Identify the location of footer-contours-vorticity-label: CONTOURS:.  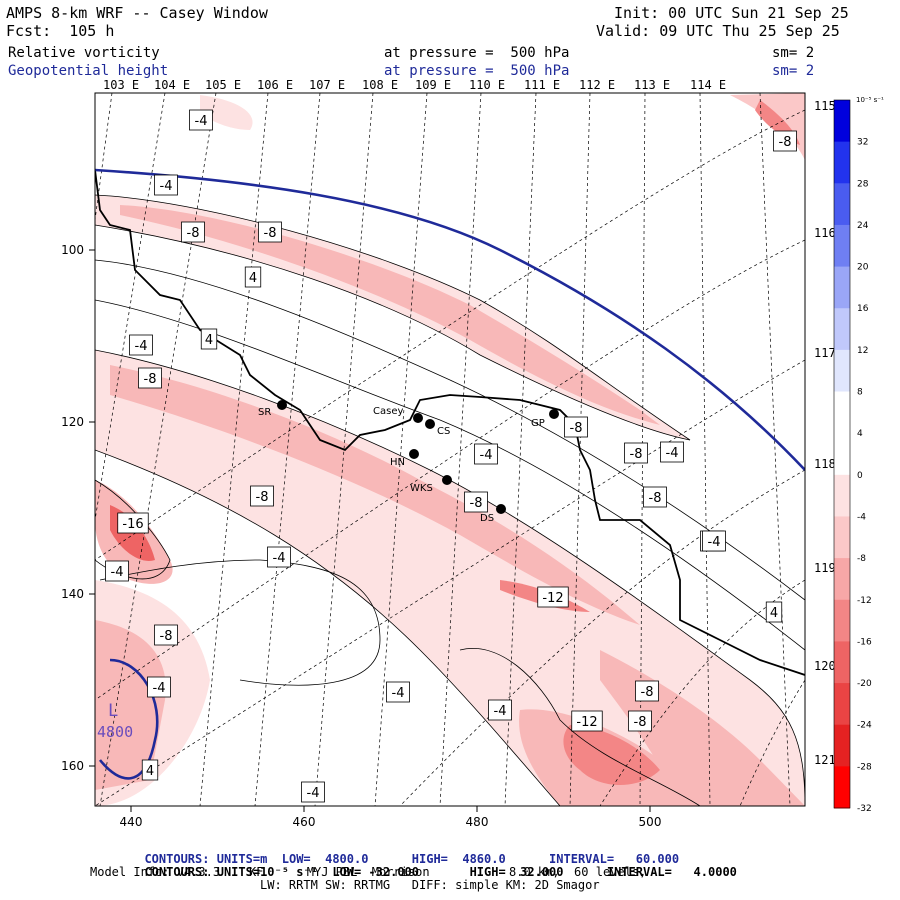
(177, 872).